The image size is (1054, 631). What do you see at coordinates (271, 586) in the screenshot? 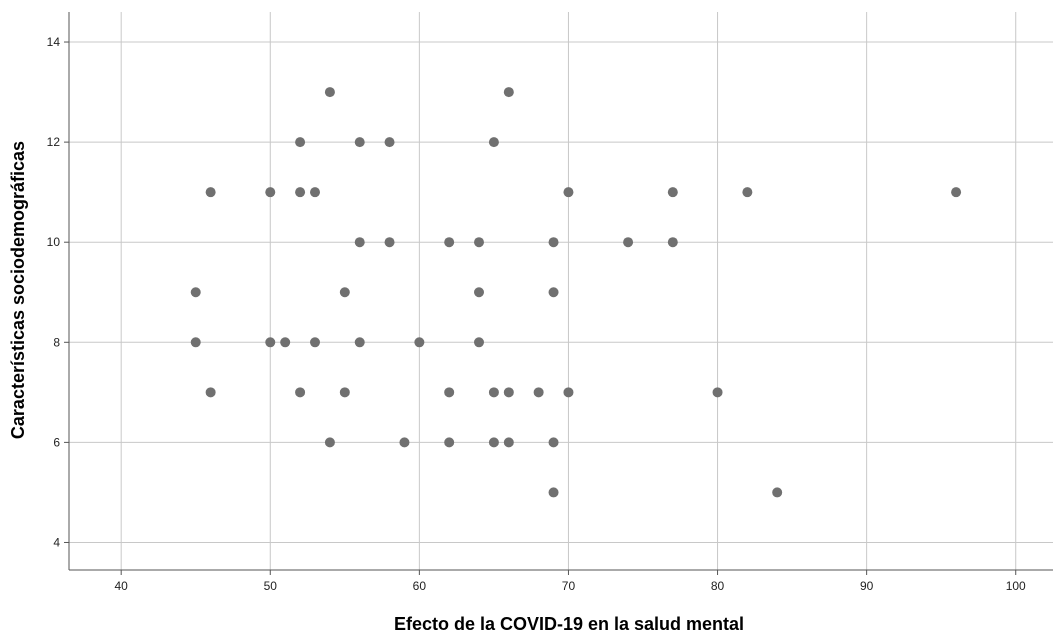
I see `x-tick-label: 50` at bounding box center [271, 586].